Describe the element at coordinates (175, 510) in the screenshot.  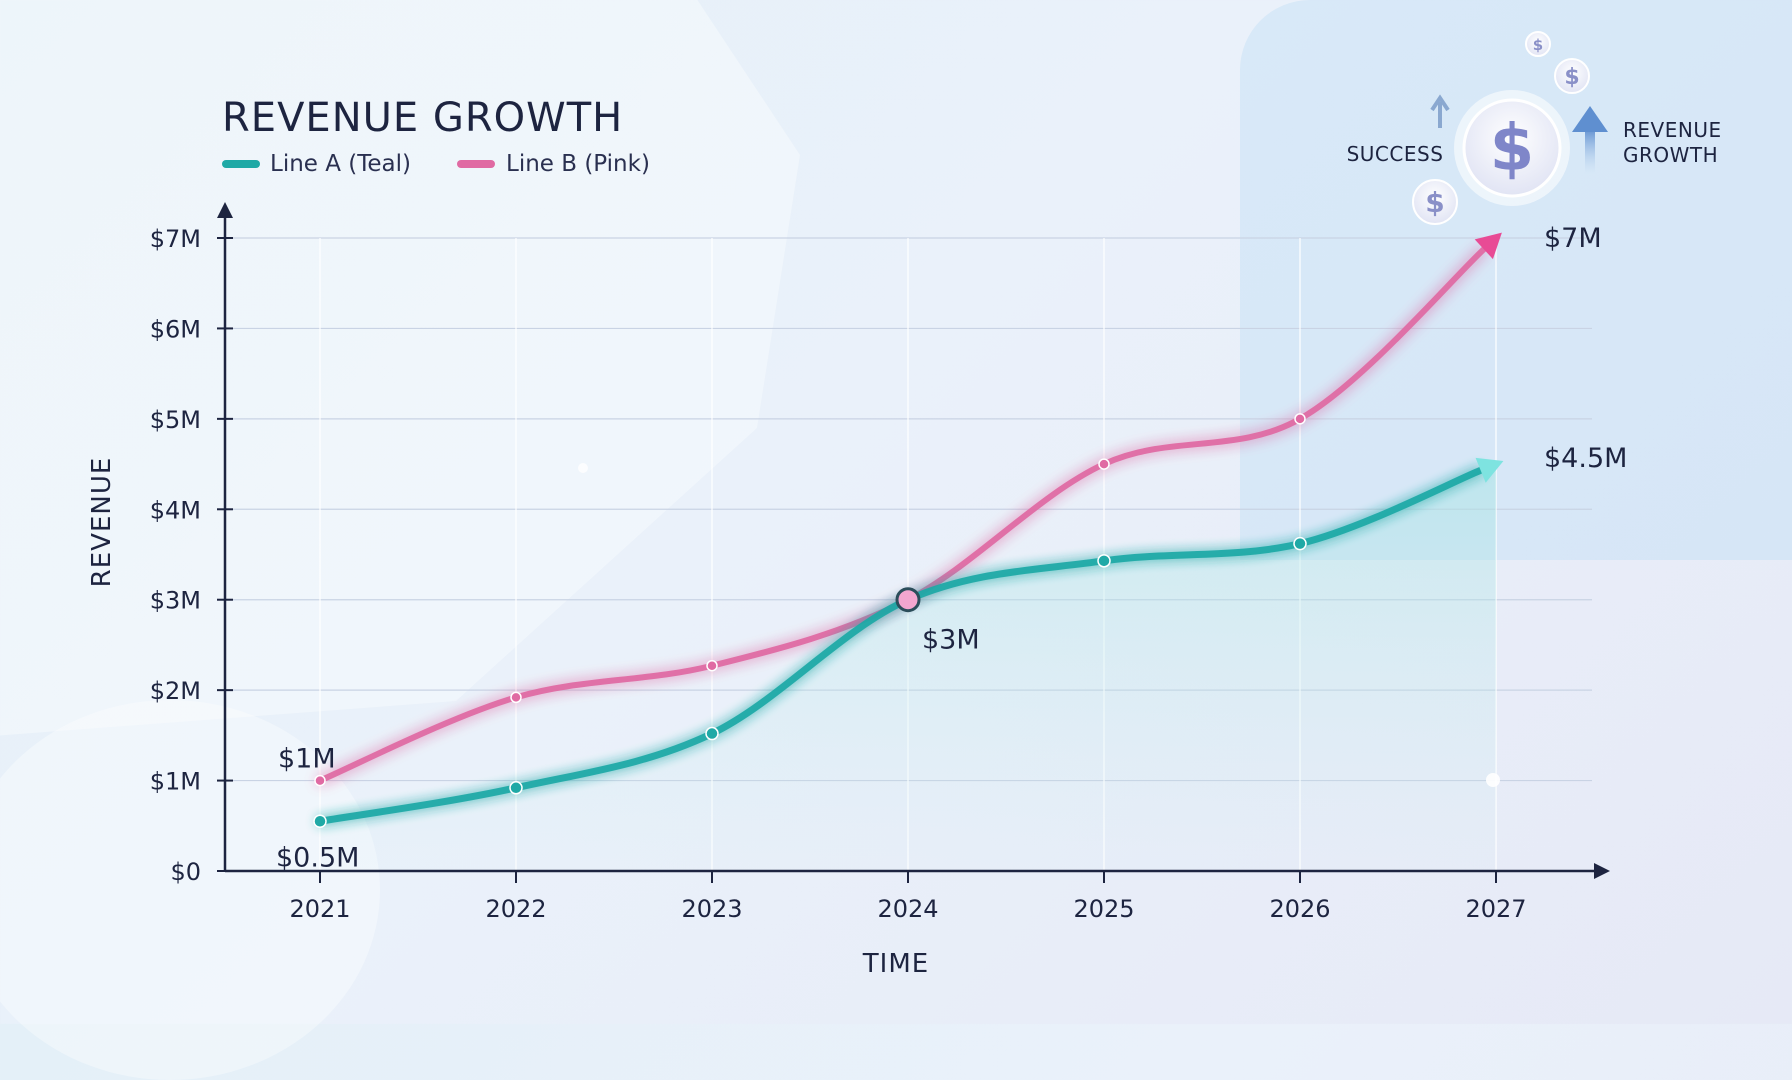
I see `y-tick-label: $4M` at that location.